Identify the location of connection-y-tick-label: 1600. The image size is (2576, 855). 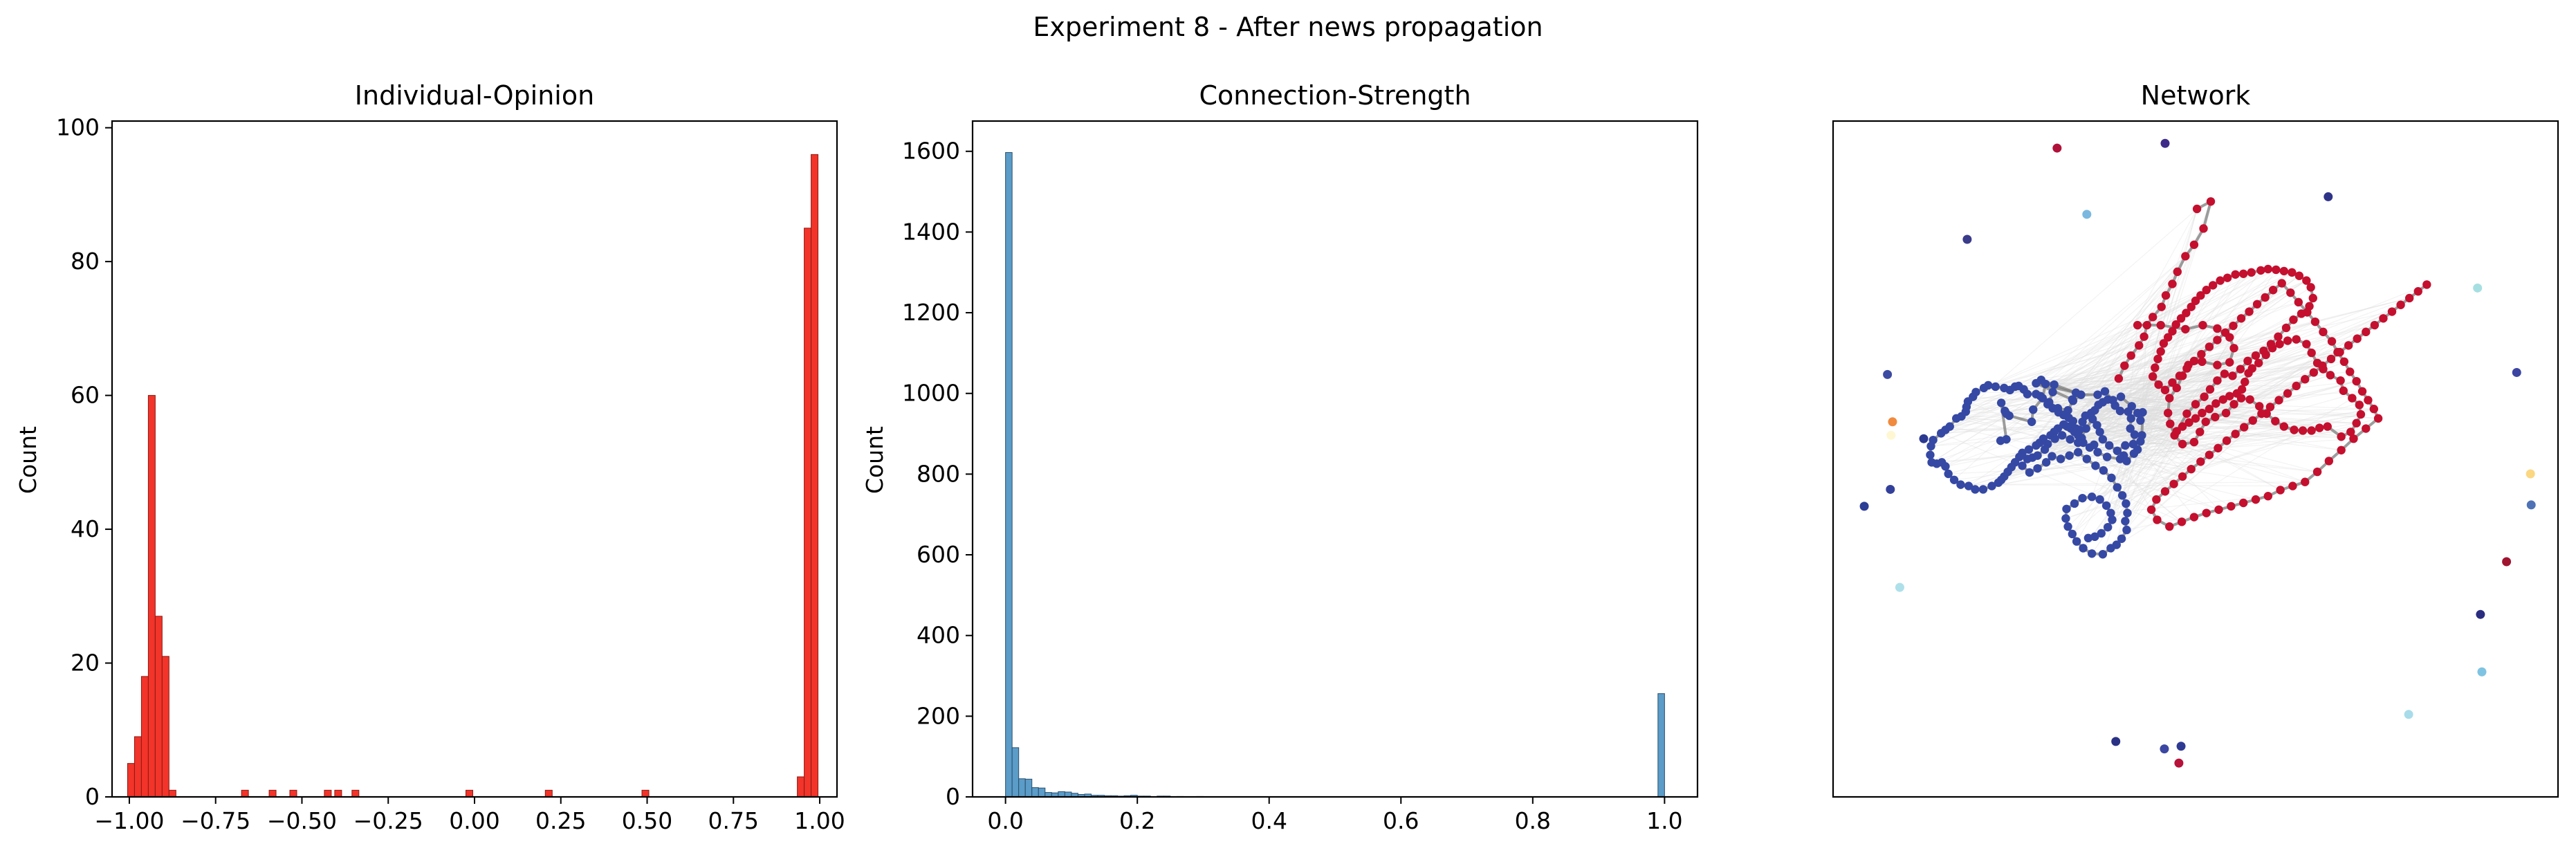
(931, 152).